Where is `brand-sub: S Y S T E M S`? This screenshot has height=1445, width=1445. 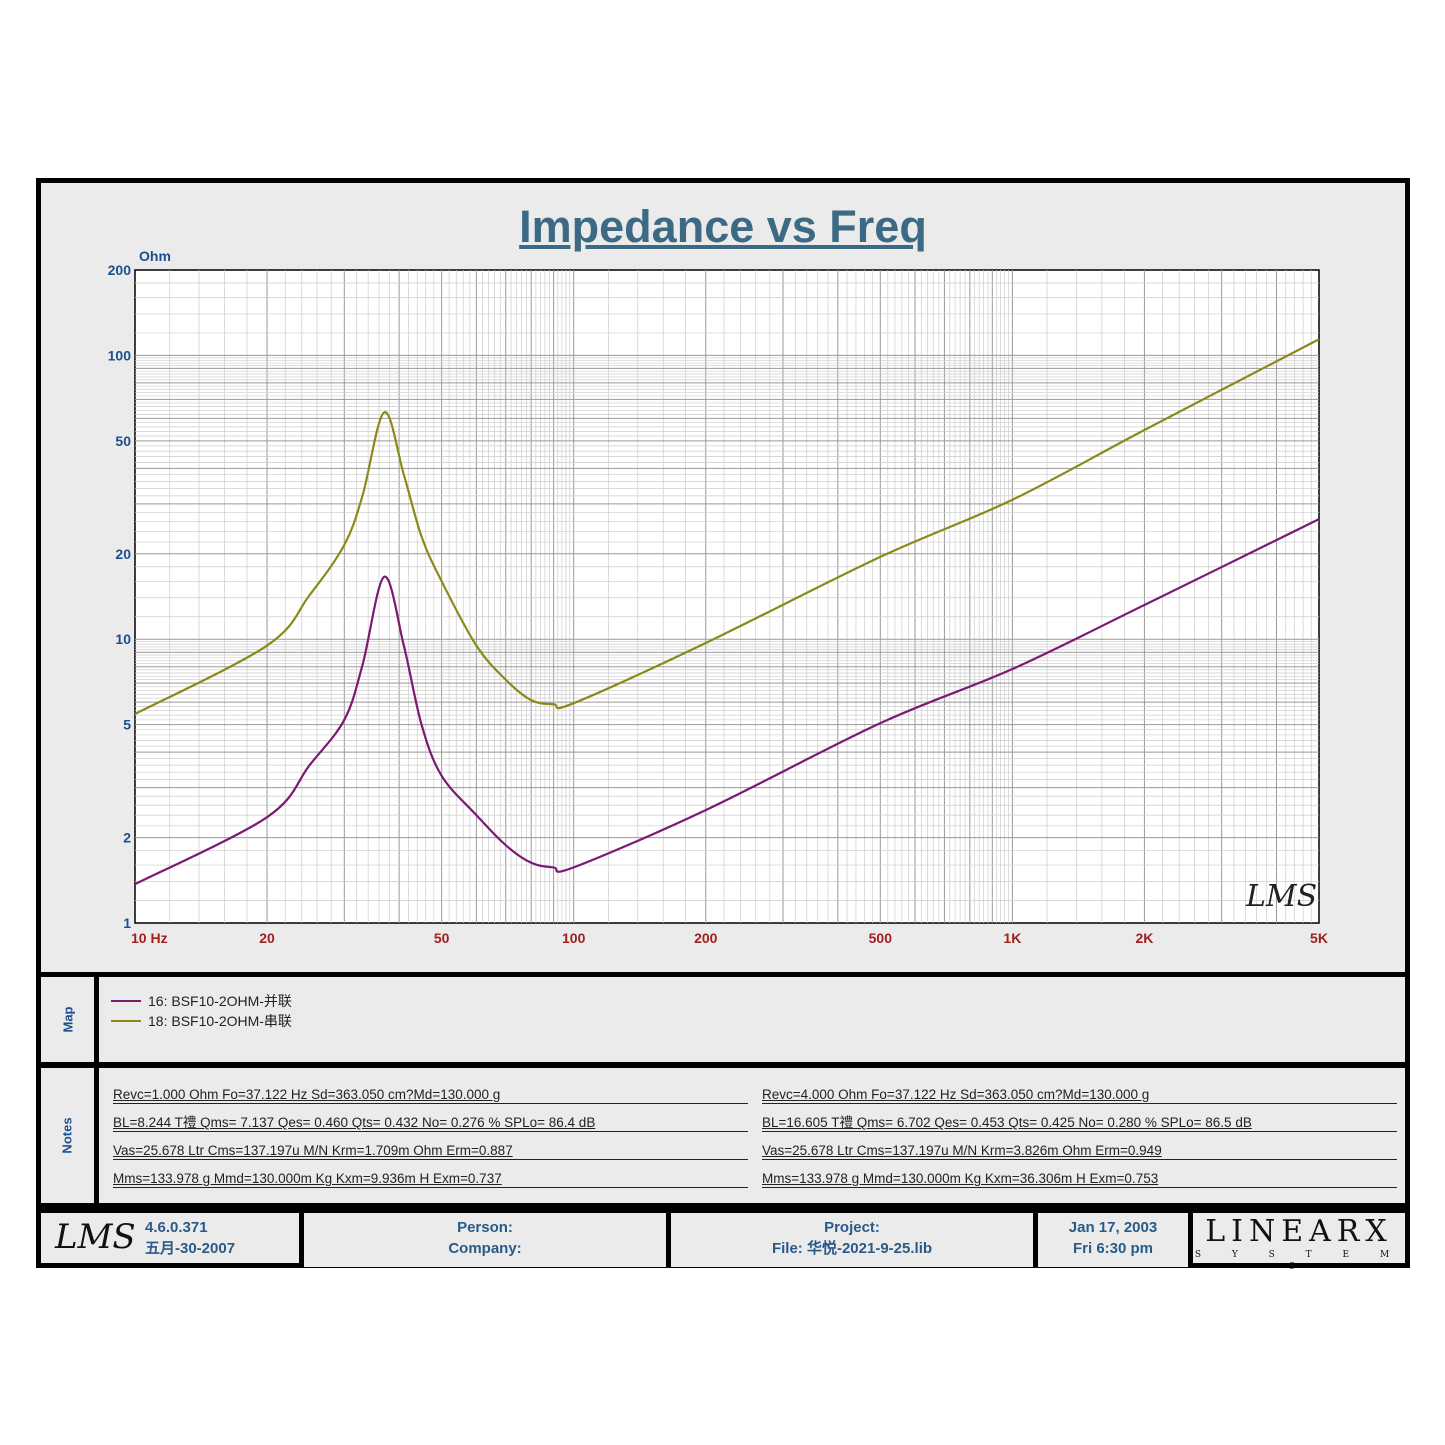
brand-sub: S Y S T E M S is located at coordinates (1299, 1261).